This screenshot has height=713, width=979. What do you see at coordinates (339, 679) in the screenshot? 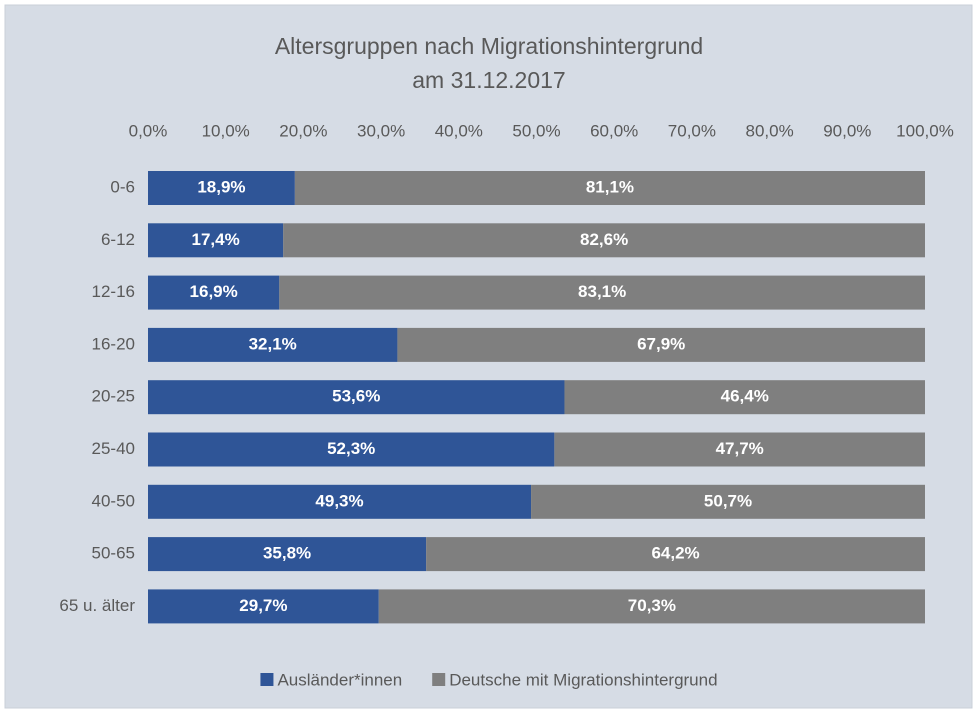
I see `legend-label: Ausländer*innen` at bounding box center [339, 679].